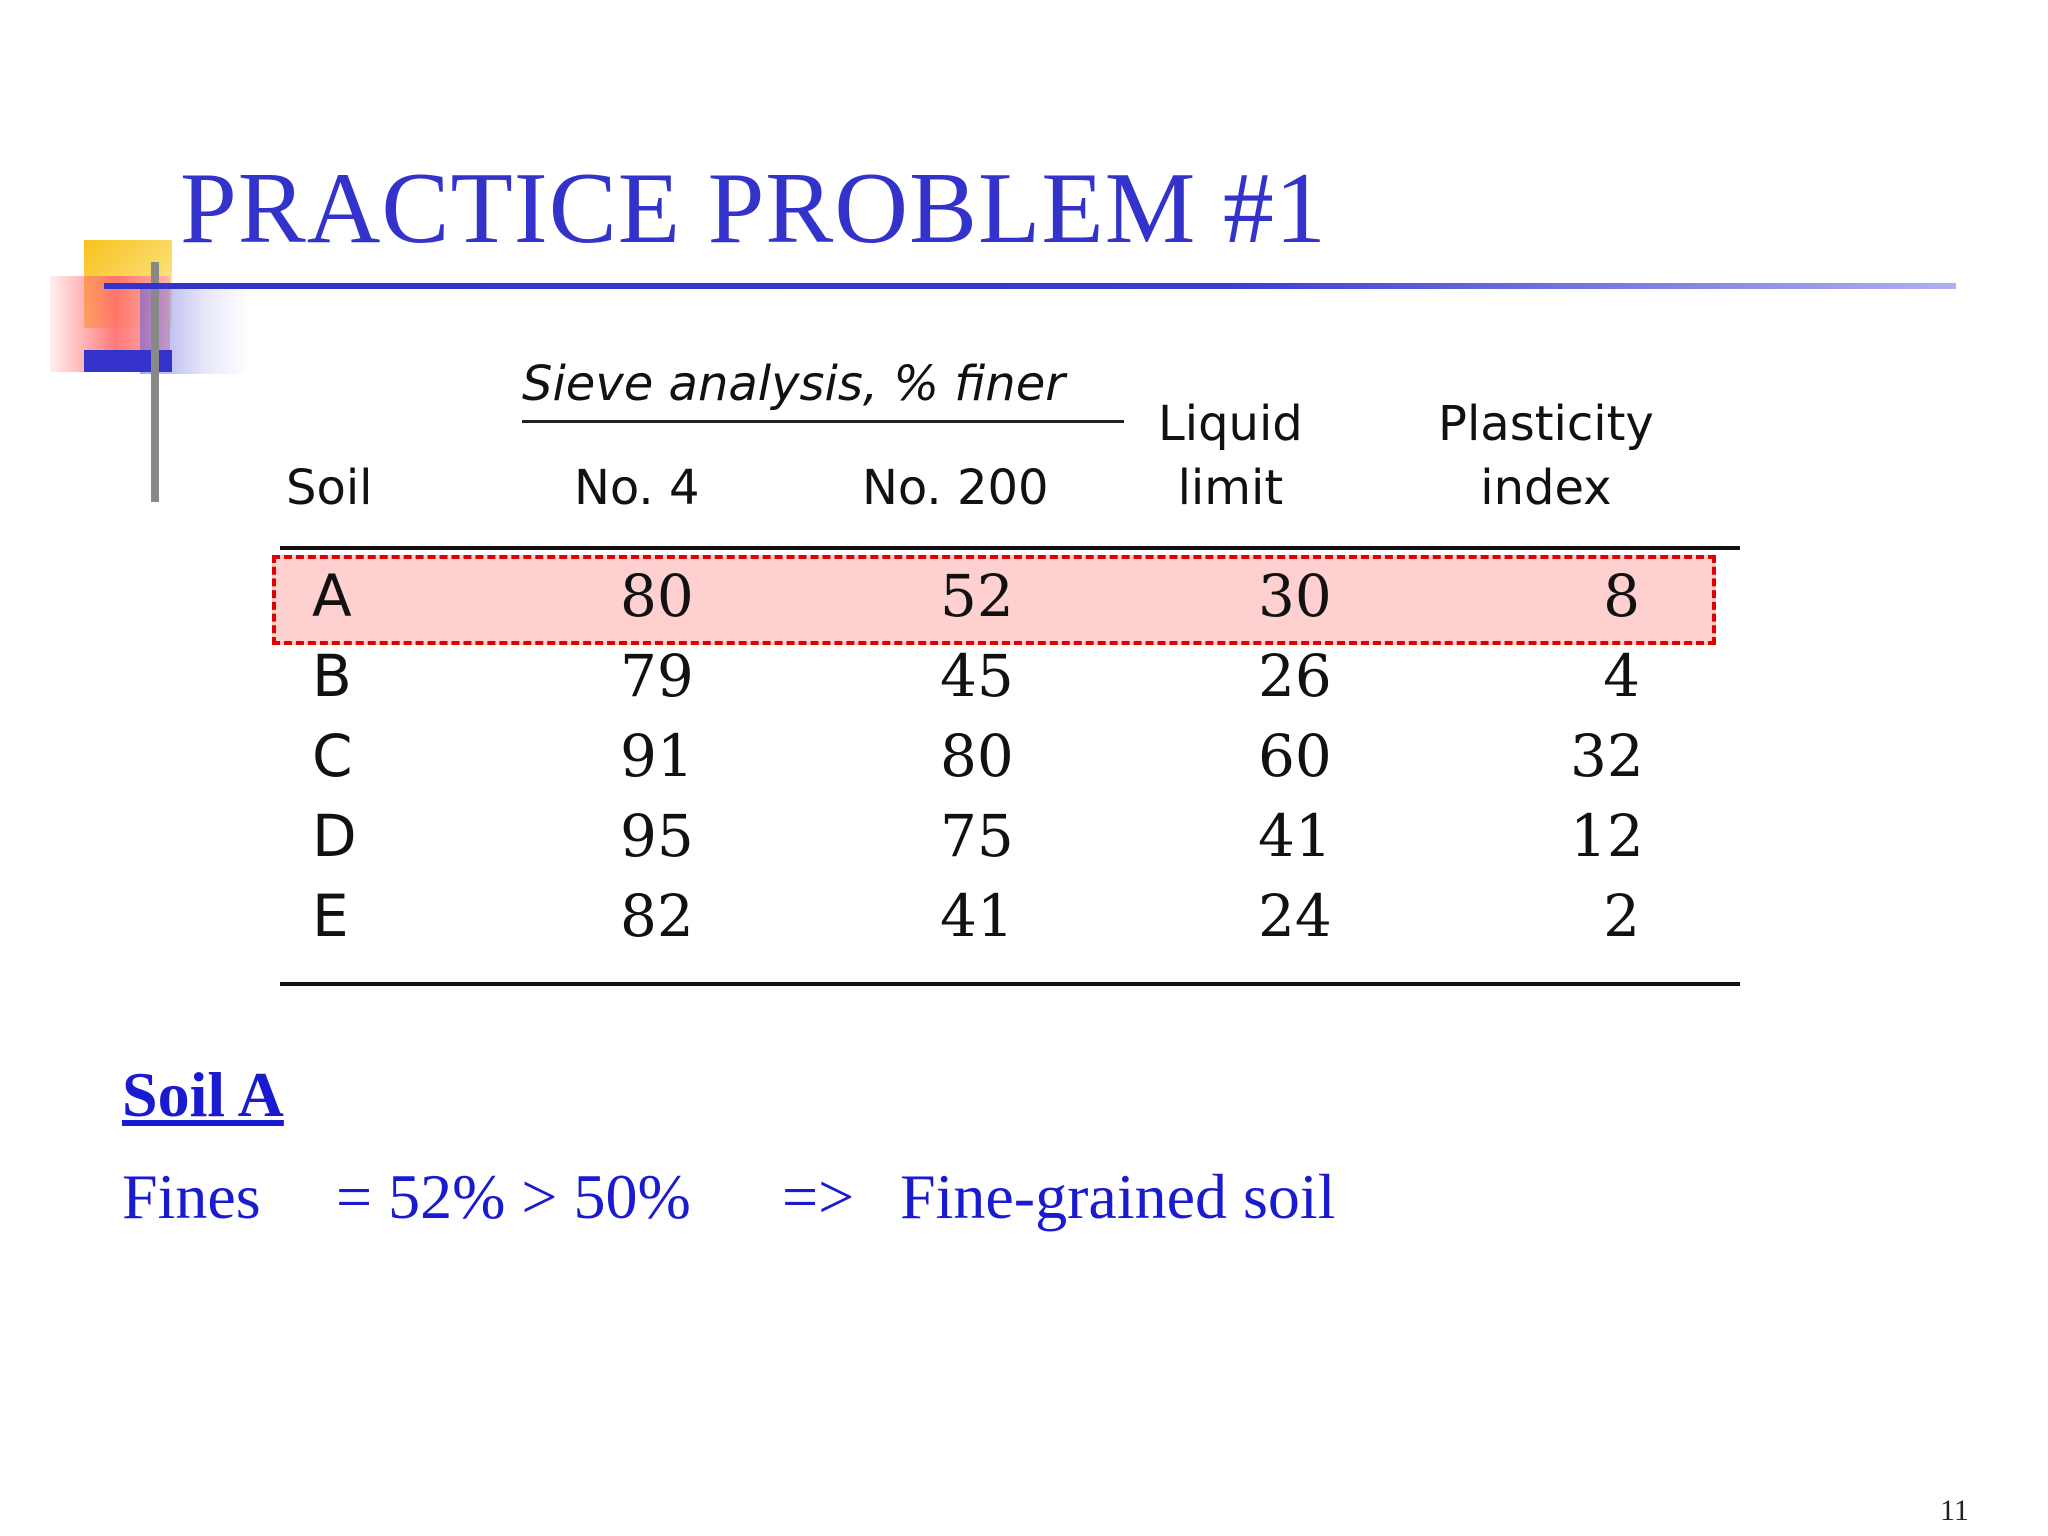 This screenshot has height=1536, width=2048. Describe the element at coordinates (818, 1196) in the screenshot. I see `implies-arrow: =>` at that location.